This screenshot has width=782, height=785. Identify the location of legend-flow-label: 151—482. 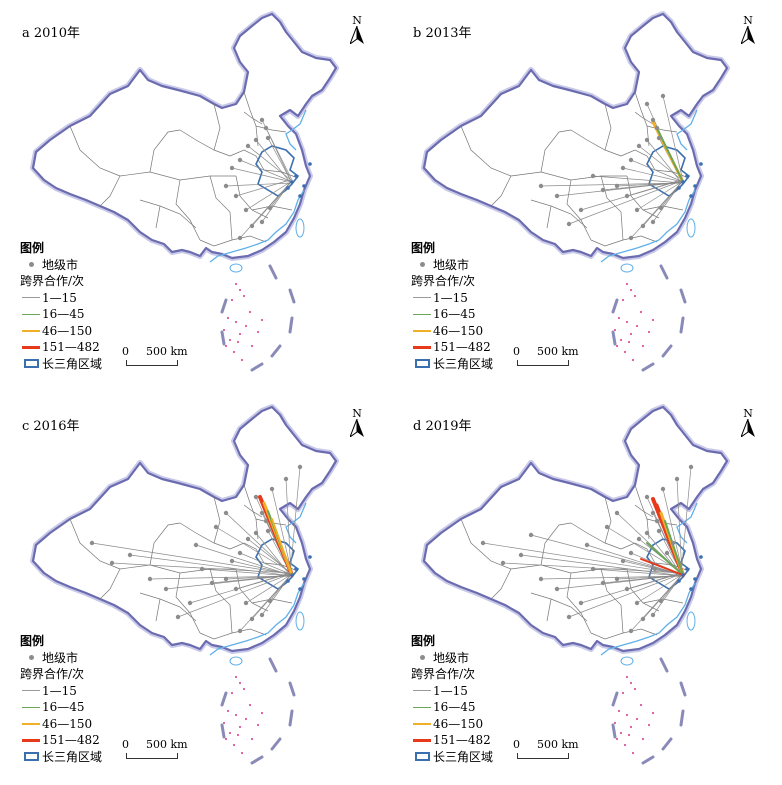
(462, 740).